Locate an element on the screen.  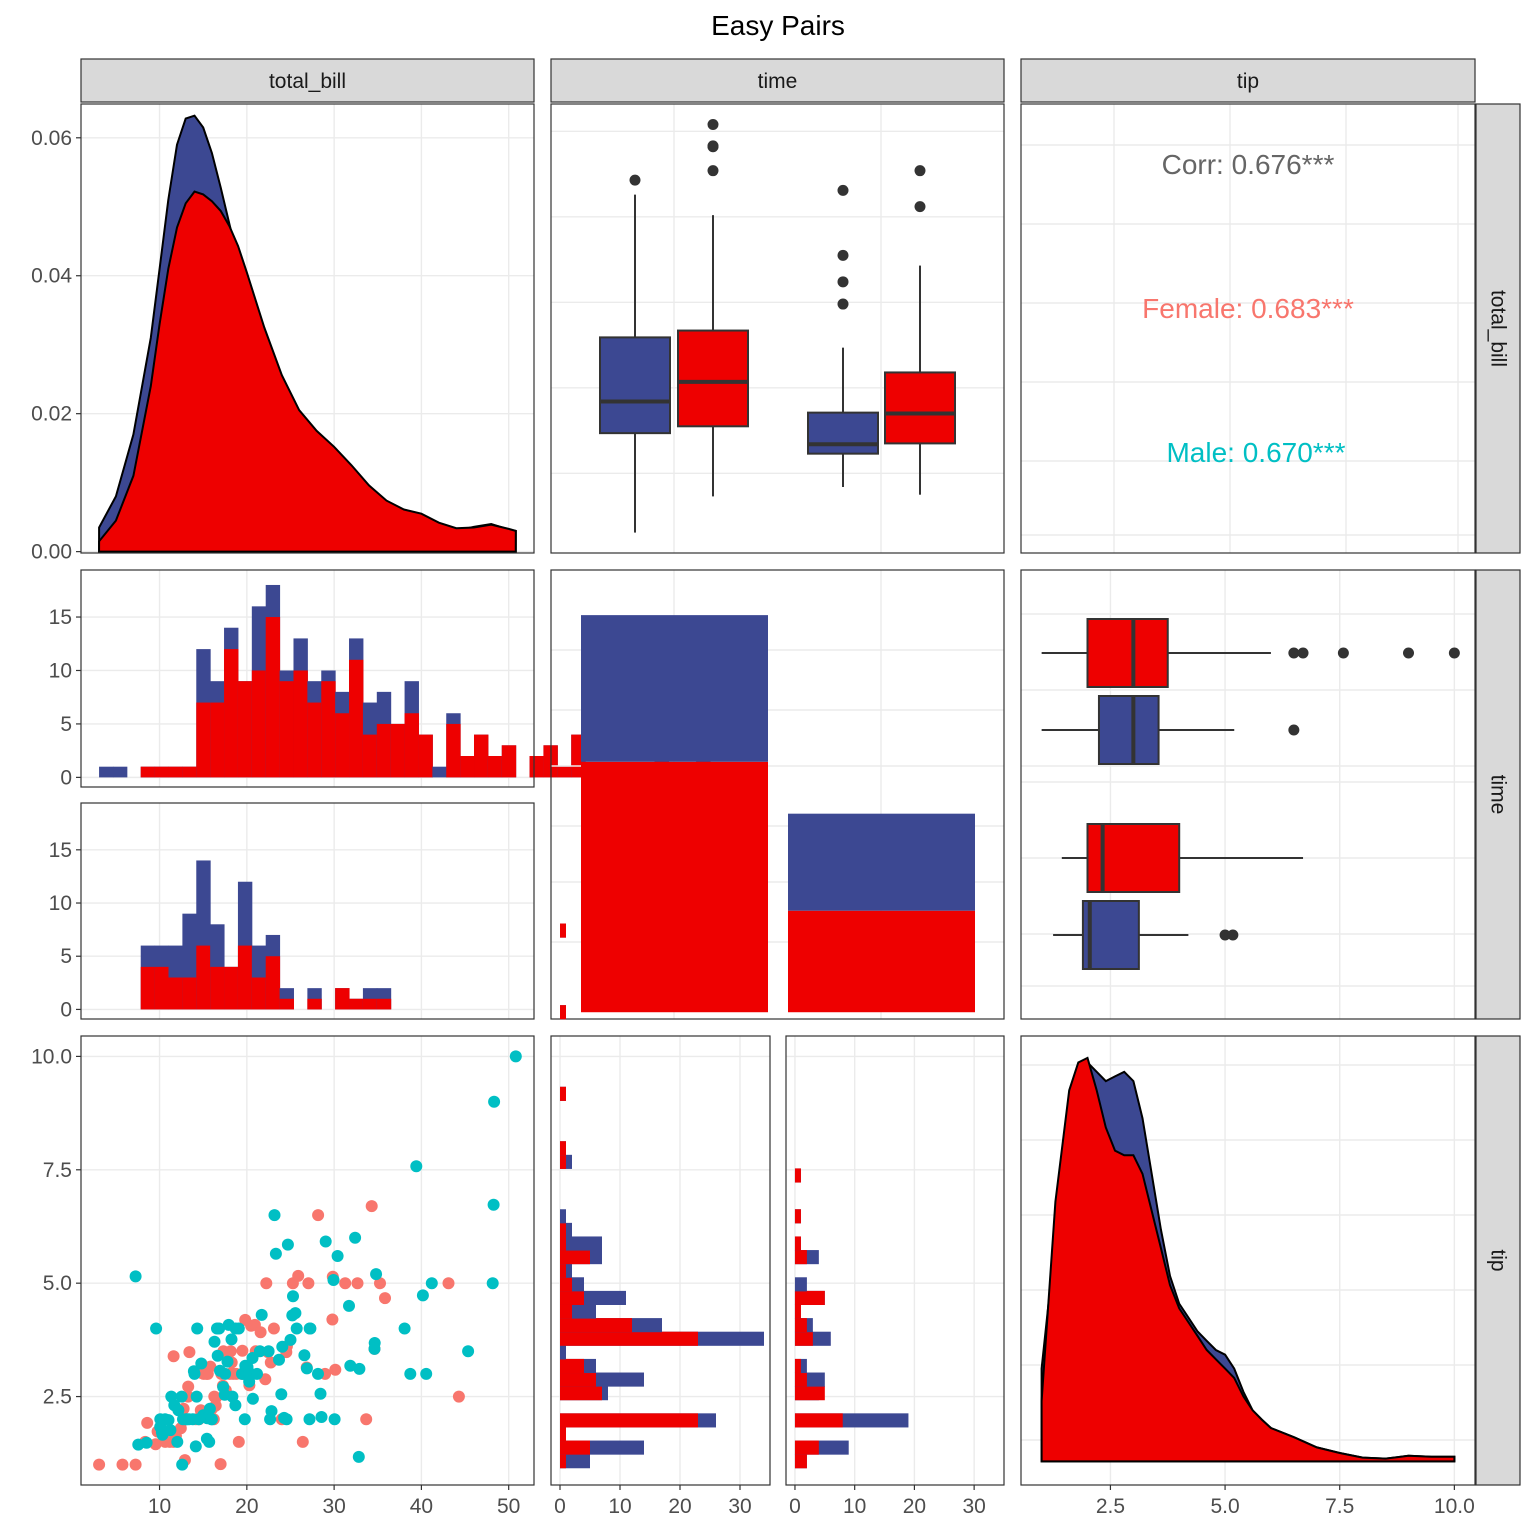
strip-right-label: total_bill is located at coordinates (1498, 328).